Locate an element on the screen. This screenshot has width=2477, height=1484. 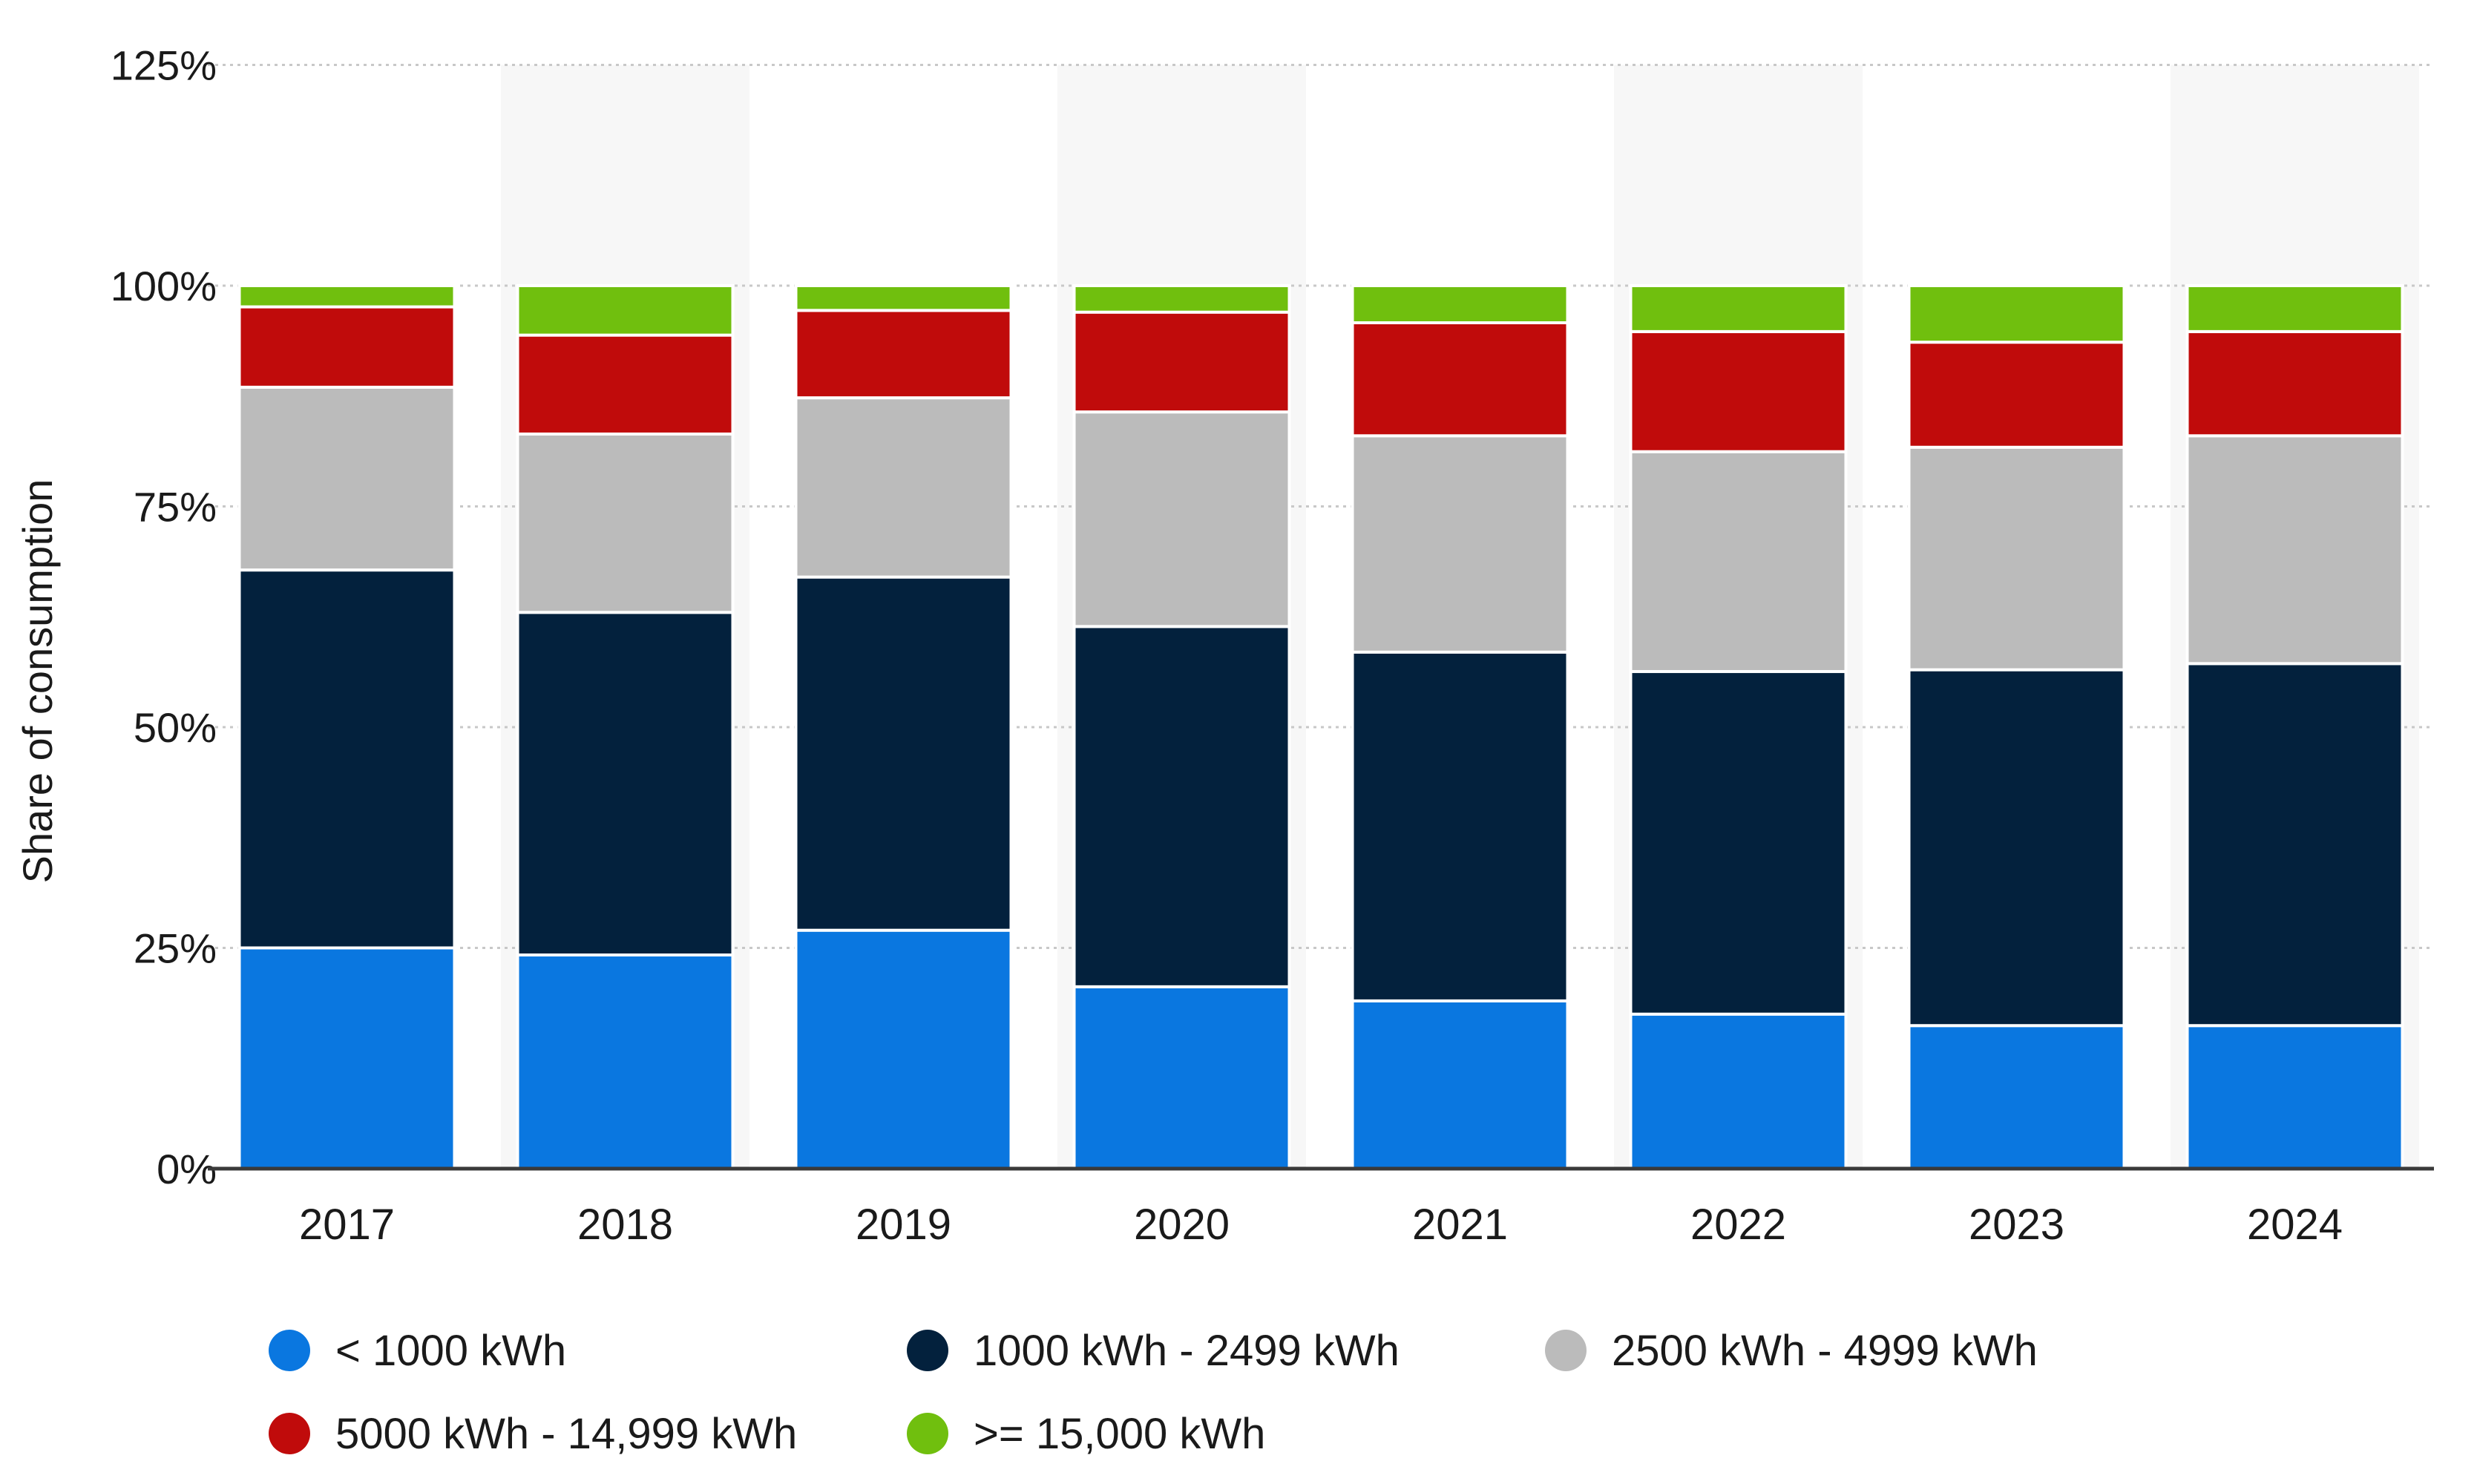
y-tick-label: 50% is located at coordinates (175, 727).